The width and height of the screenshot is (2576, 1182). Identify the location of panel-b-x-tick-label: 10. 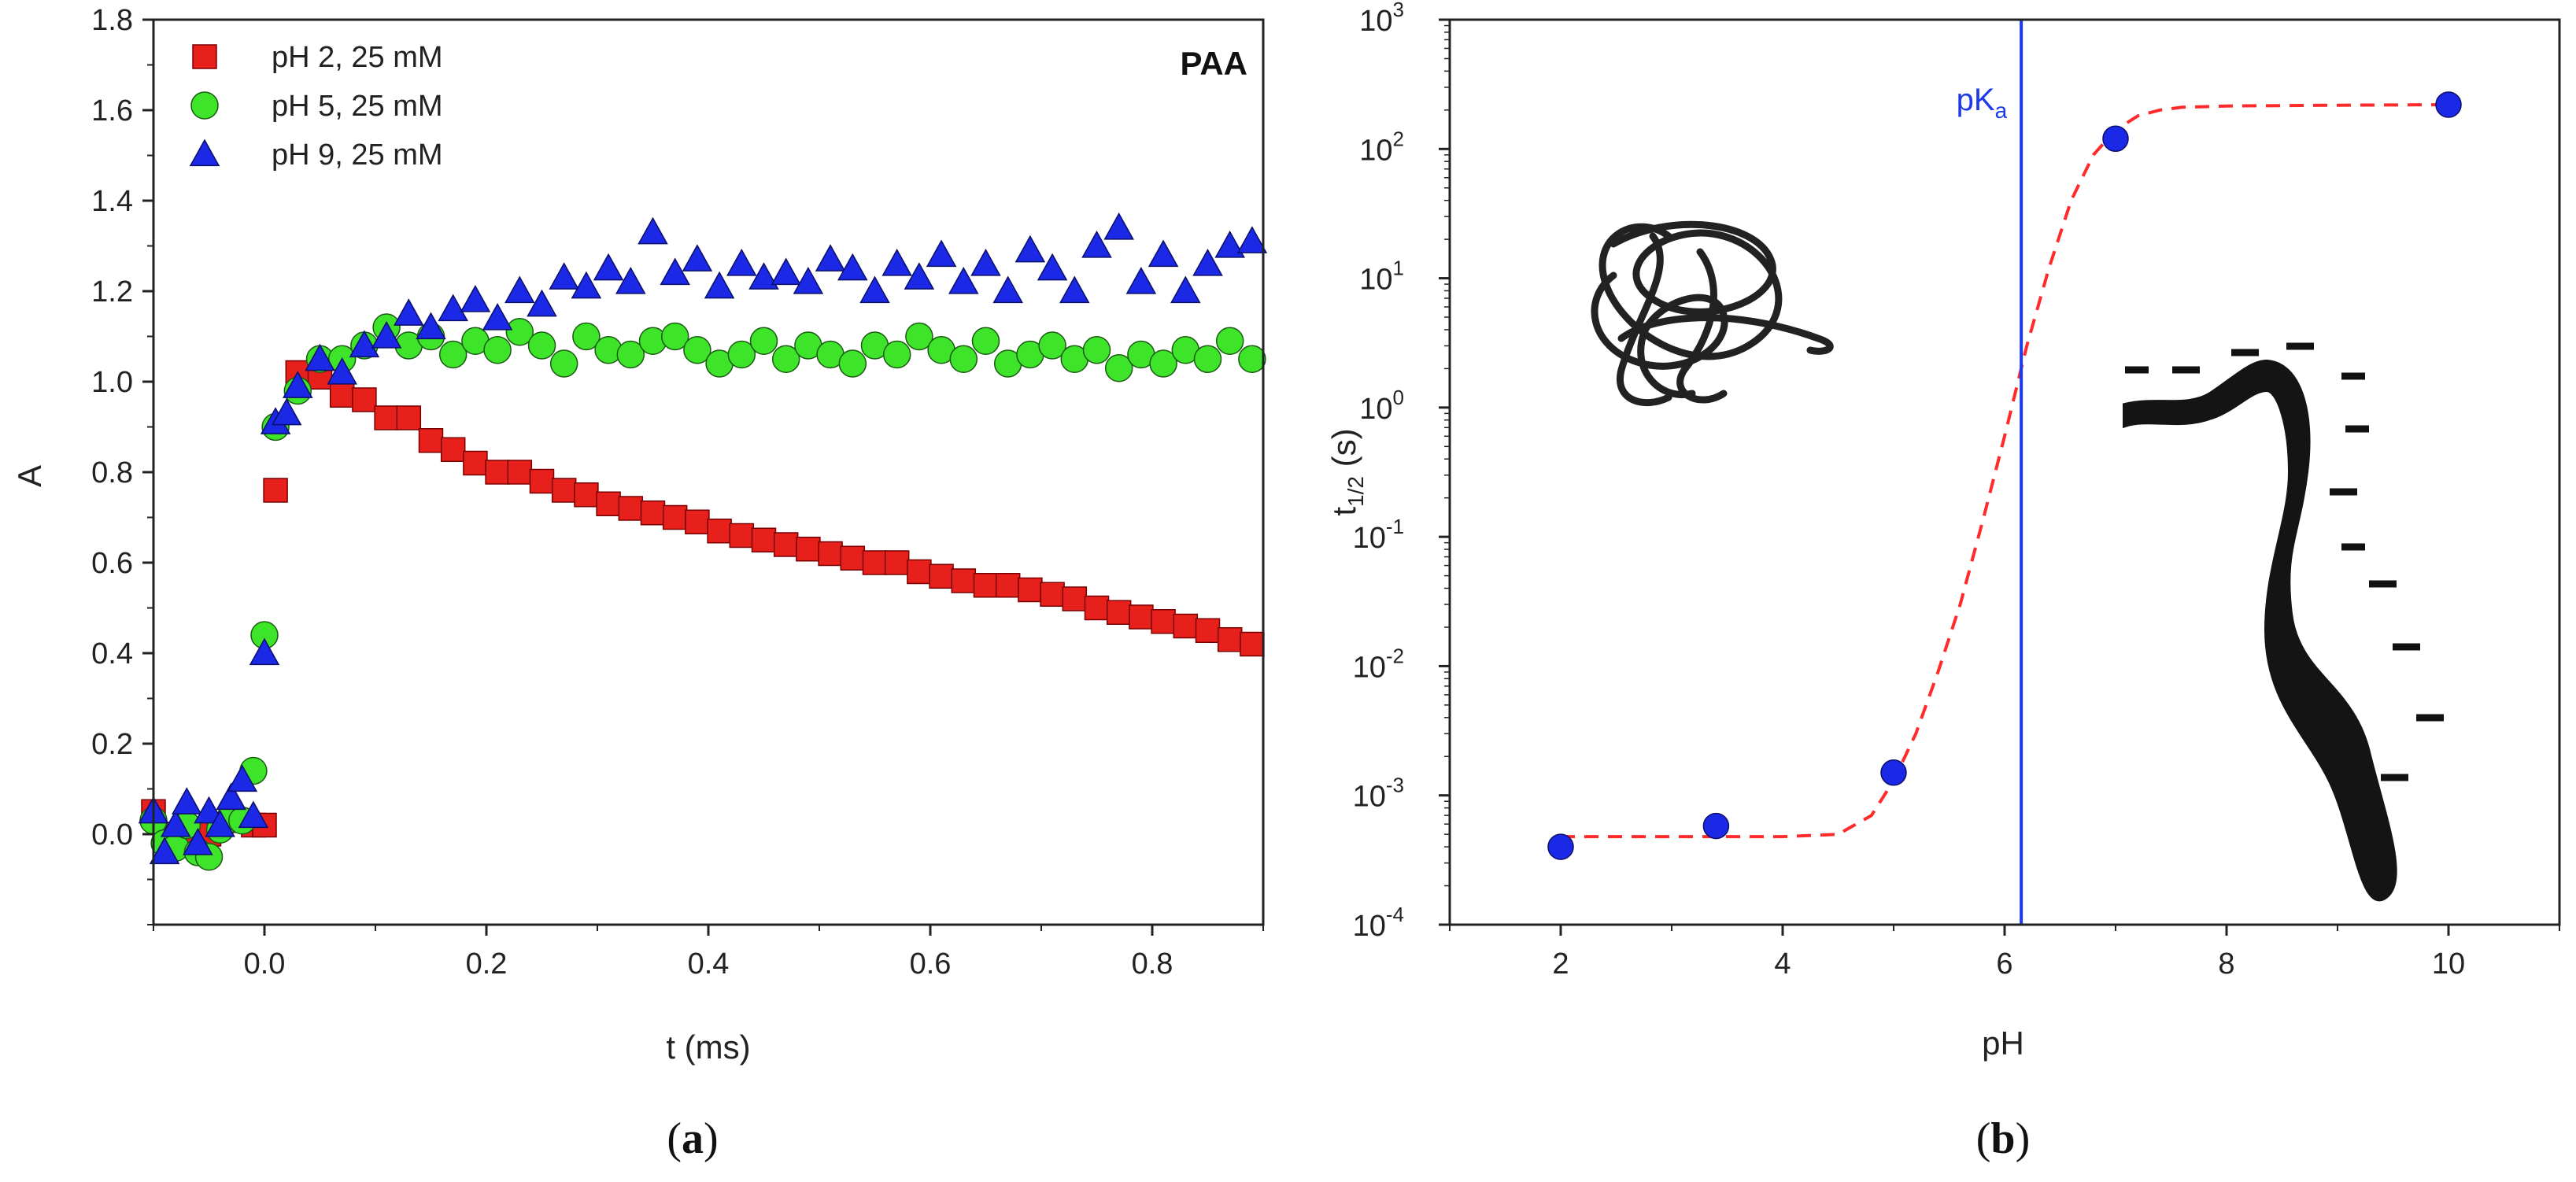
(2448, 964).